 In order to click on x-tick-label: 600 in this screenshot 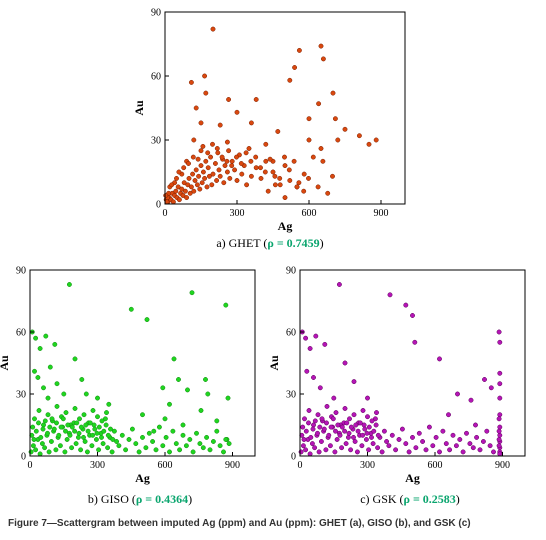, I will do `click(309, 213)`.